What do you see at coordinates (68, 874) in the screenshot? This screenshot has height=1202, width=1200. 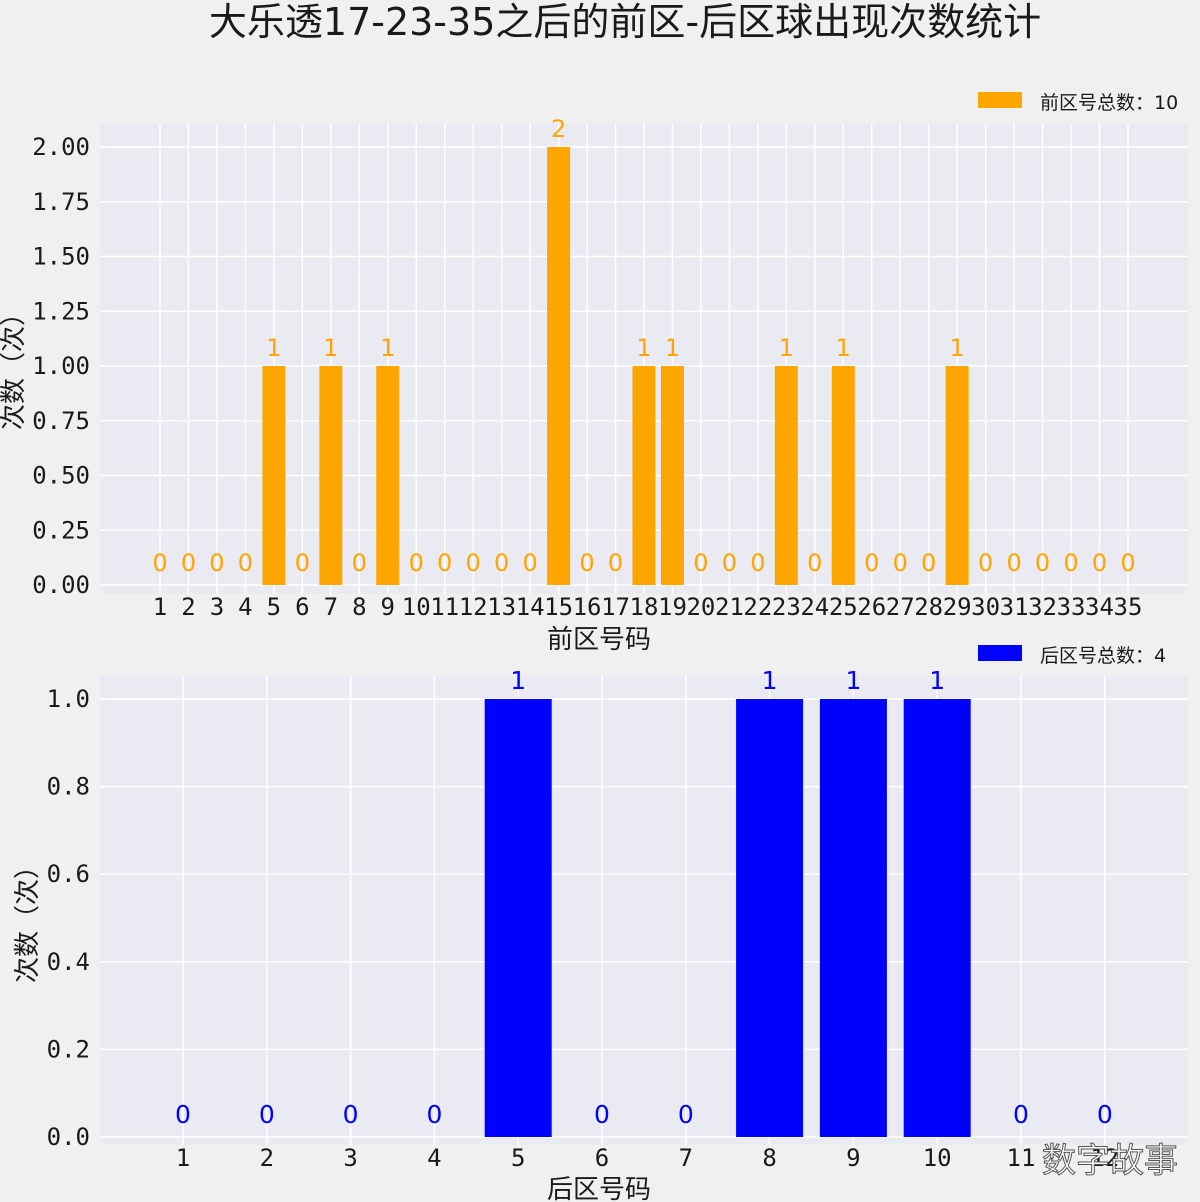 I see `y-tick-label: 0.6` at bounding box center [68, 874].